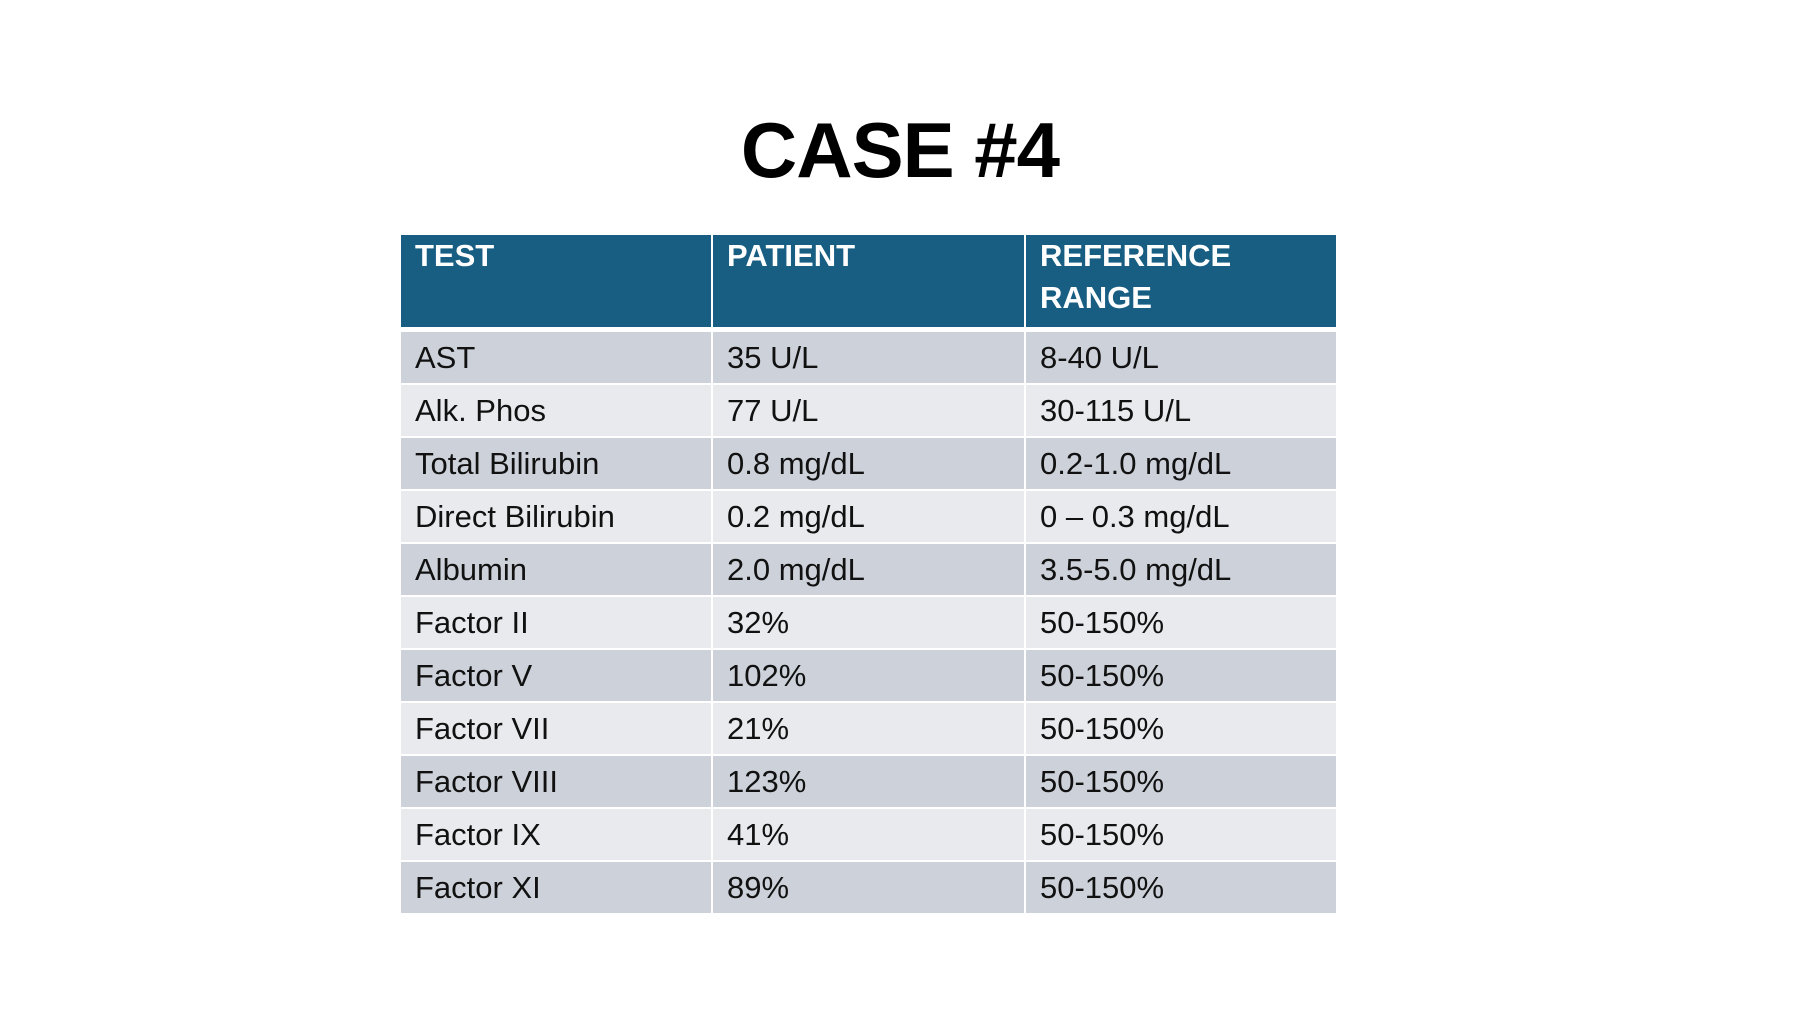 The image size is (1800, 1012). I want to click on patient-value-cell: 32%, so click(868, 622).